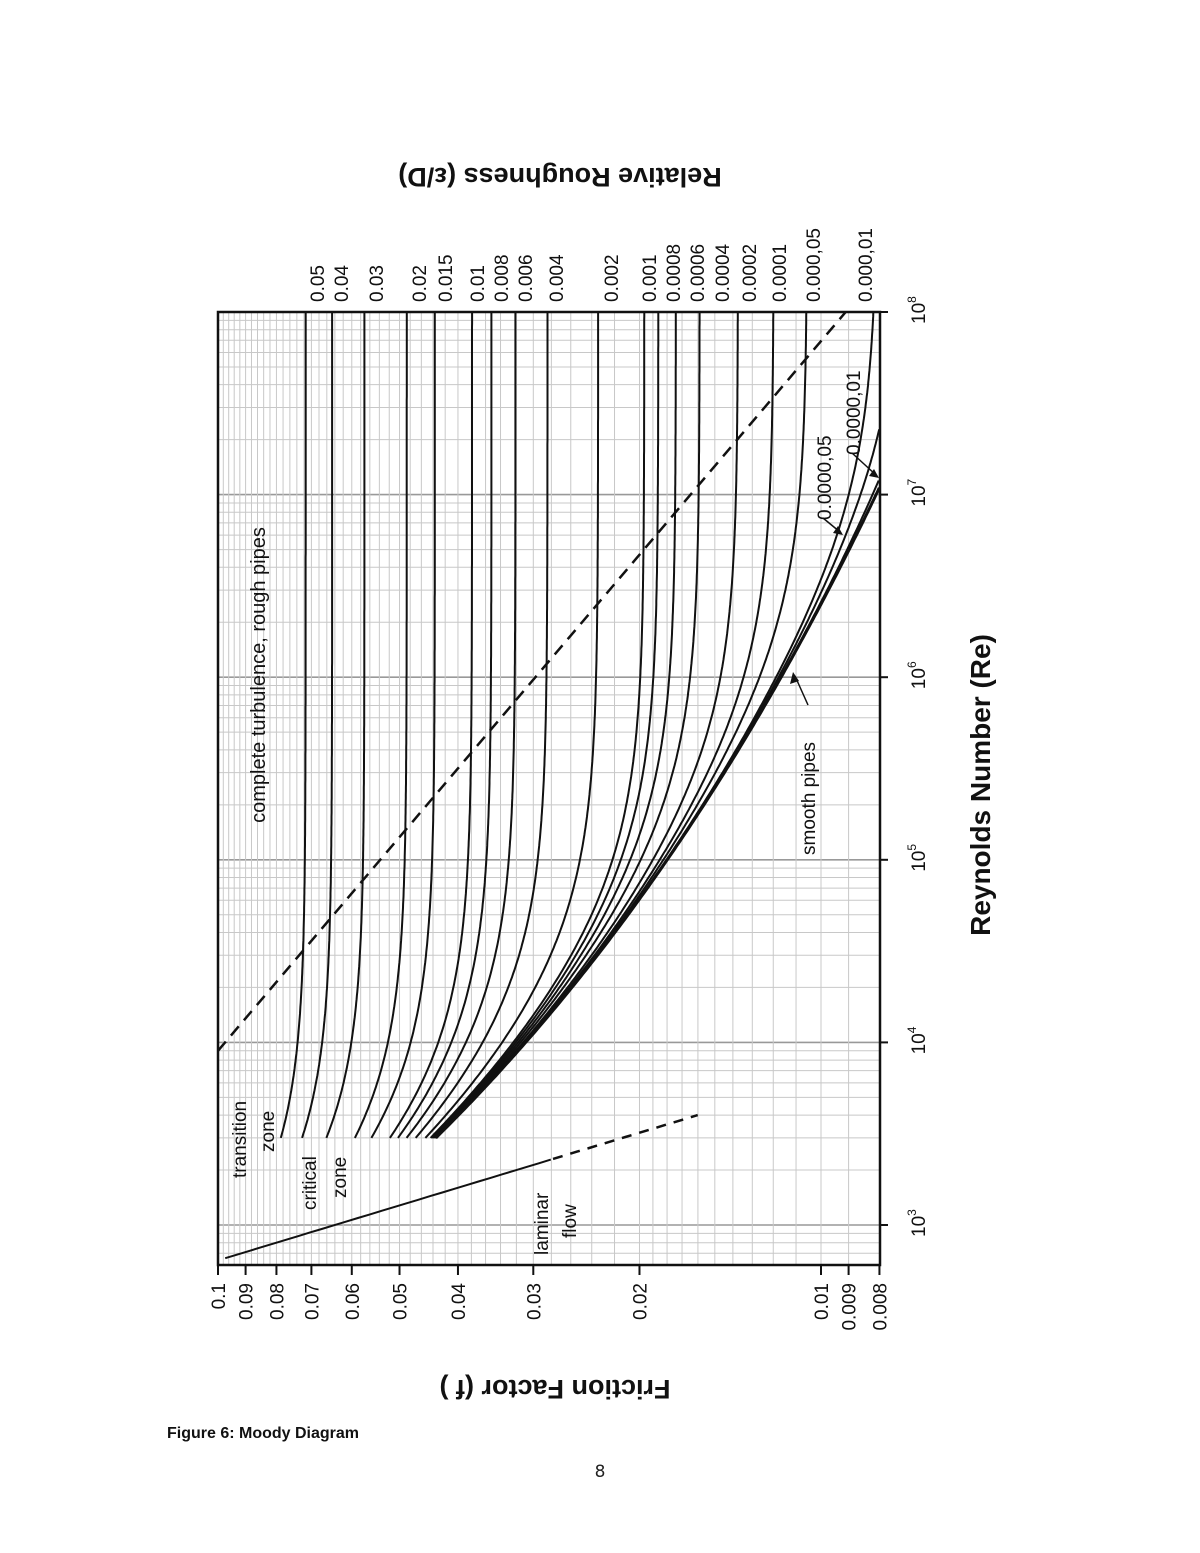  I want to click on laminar-dashed-line, so click(625, 1137).